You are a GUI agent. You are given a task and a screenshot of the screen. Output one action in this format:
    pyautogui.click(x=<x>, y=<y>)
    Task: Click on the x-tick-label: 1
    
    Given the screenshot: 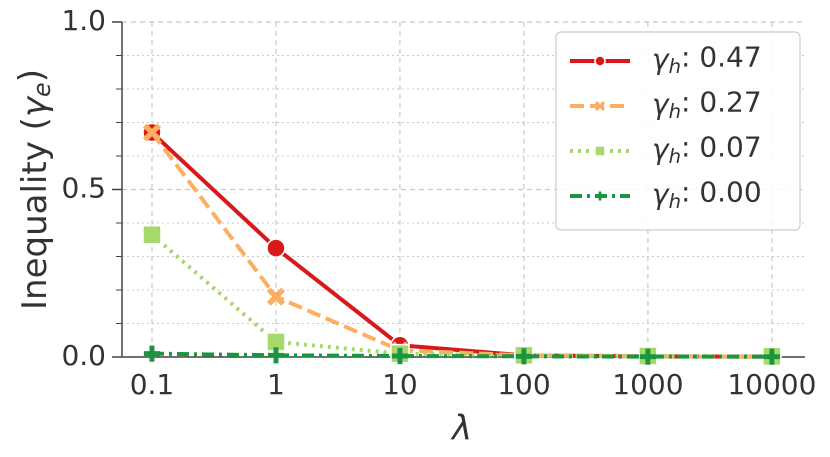 What is the action you would take?
    pyautogui.click(x=276, y=384)
    